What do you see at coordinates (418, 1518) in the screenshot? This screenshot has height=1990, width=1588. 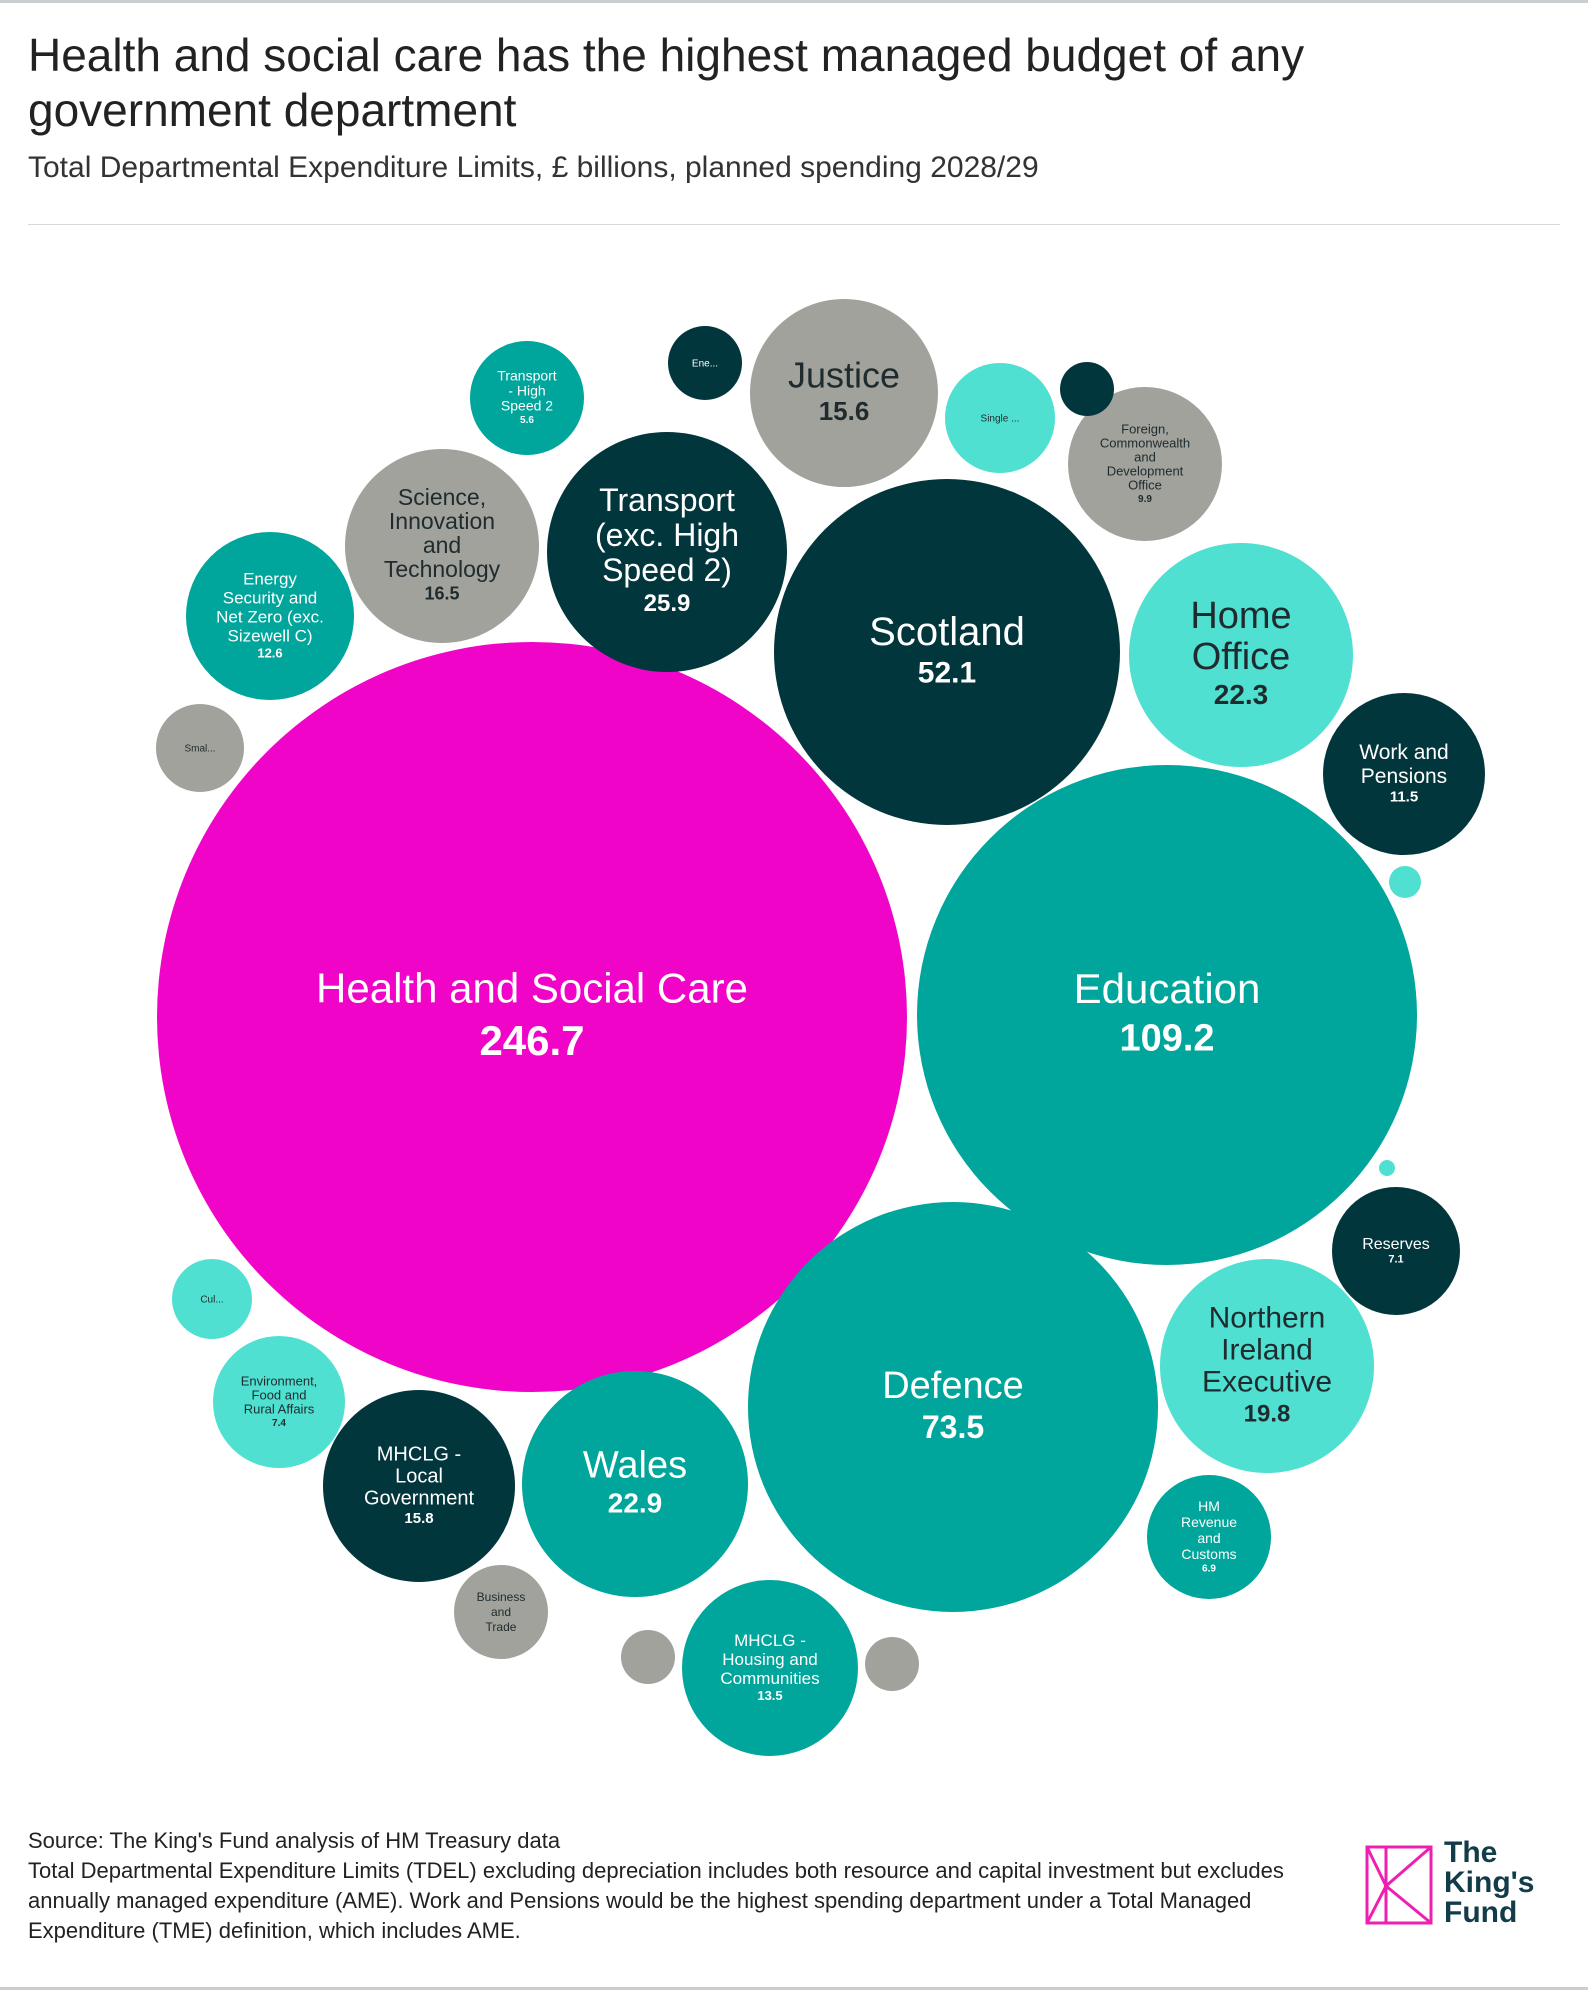 I see `bubble-value: 15.8` at bounding box center [418, 1518].